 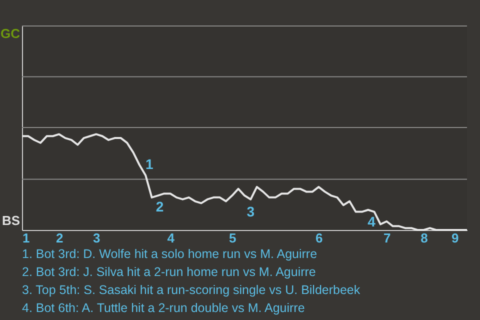 I want to click on annotation: 1, so click(x=150, y=164).